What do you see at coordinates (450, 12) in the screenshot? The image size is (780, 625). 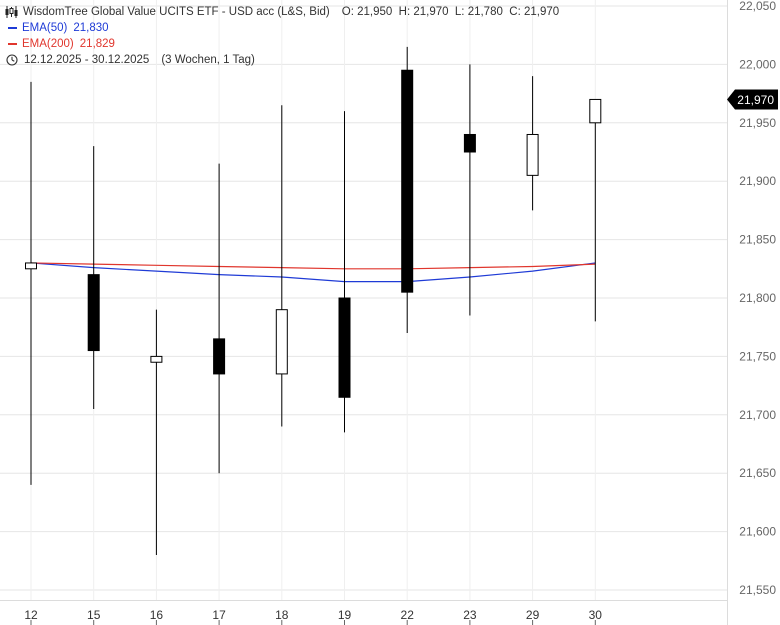 I see `ohlc-values: O: 21,950 H: 21,970 L: 21,780 C: 21,970` at bounding box center [450, 12].